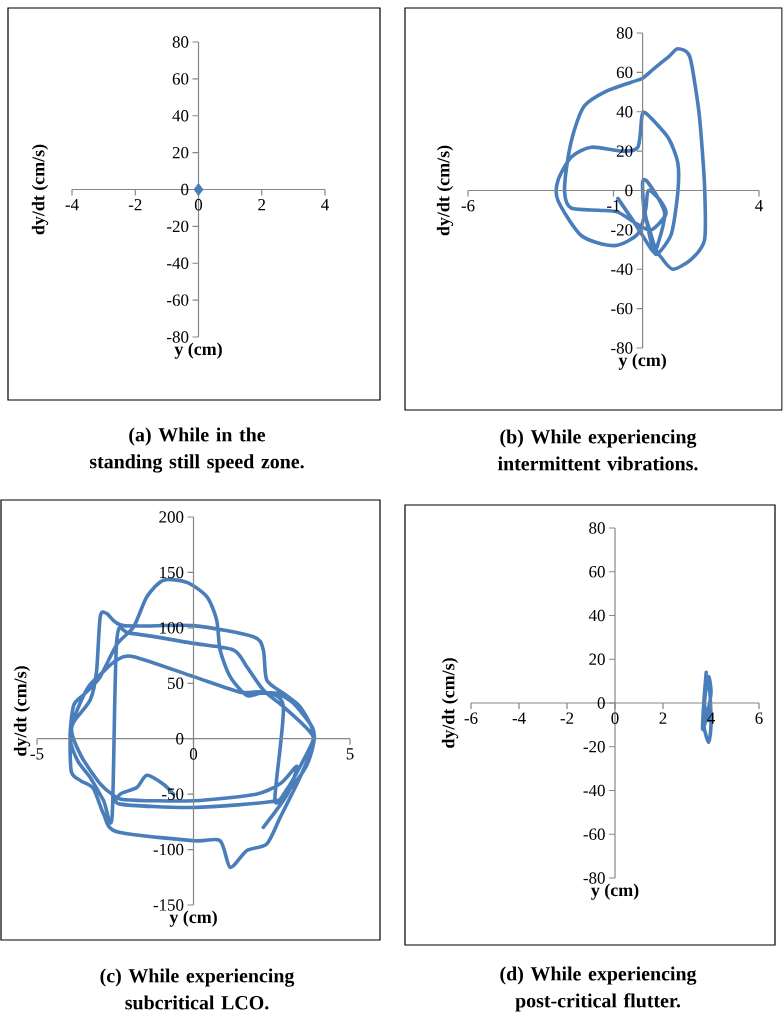 This screenshot has width=783, height=1024. What do you see at coordinates (168, 905) in the screenshot?
I see `y-tick-label: -150` at bounding box center [168, 905].